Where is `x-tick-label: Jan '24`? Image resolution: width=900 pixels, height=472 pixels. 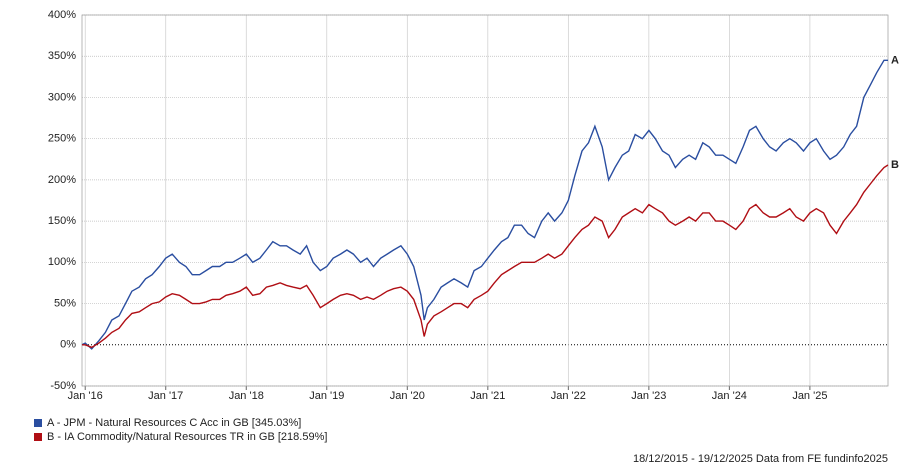
x-tick-label: Jan '24 is located at coordinates (729, 396).